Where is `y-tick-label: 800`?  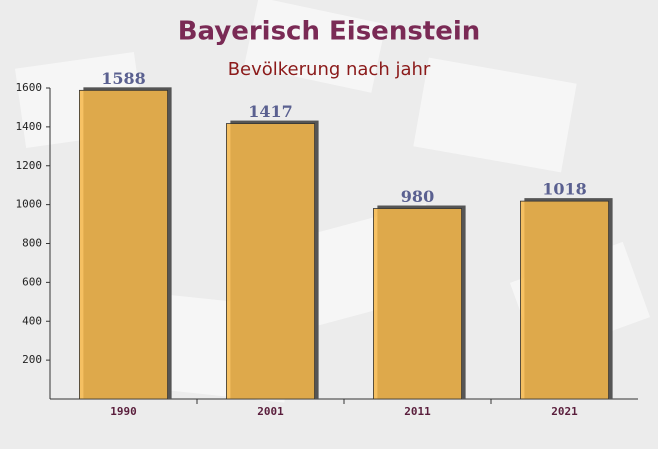
y-tick-label: 800 is located at coordinates (32, 243).